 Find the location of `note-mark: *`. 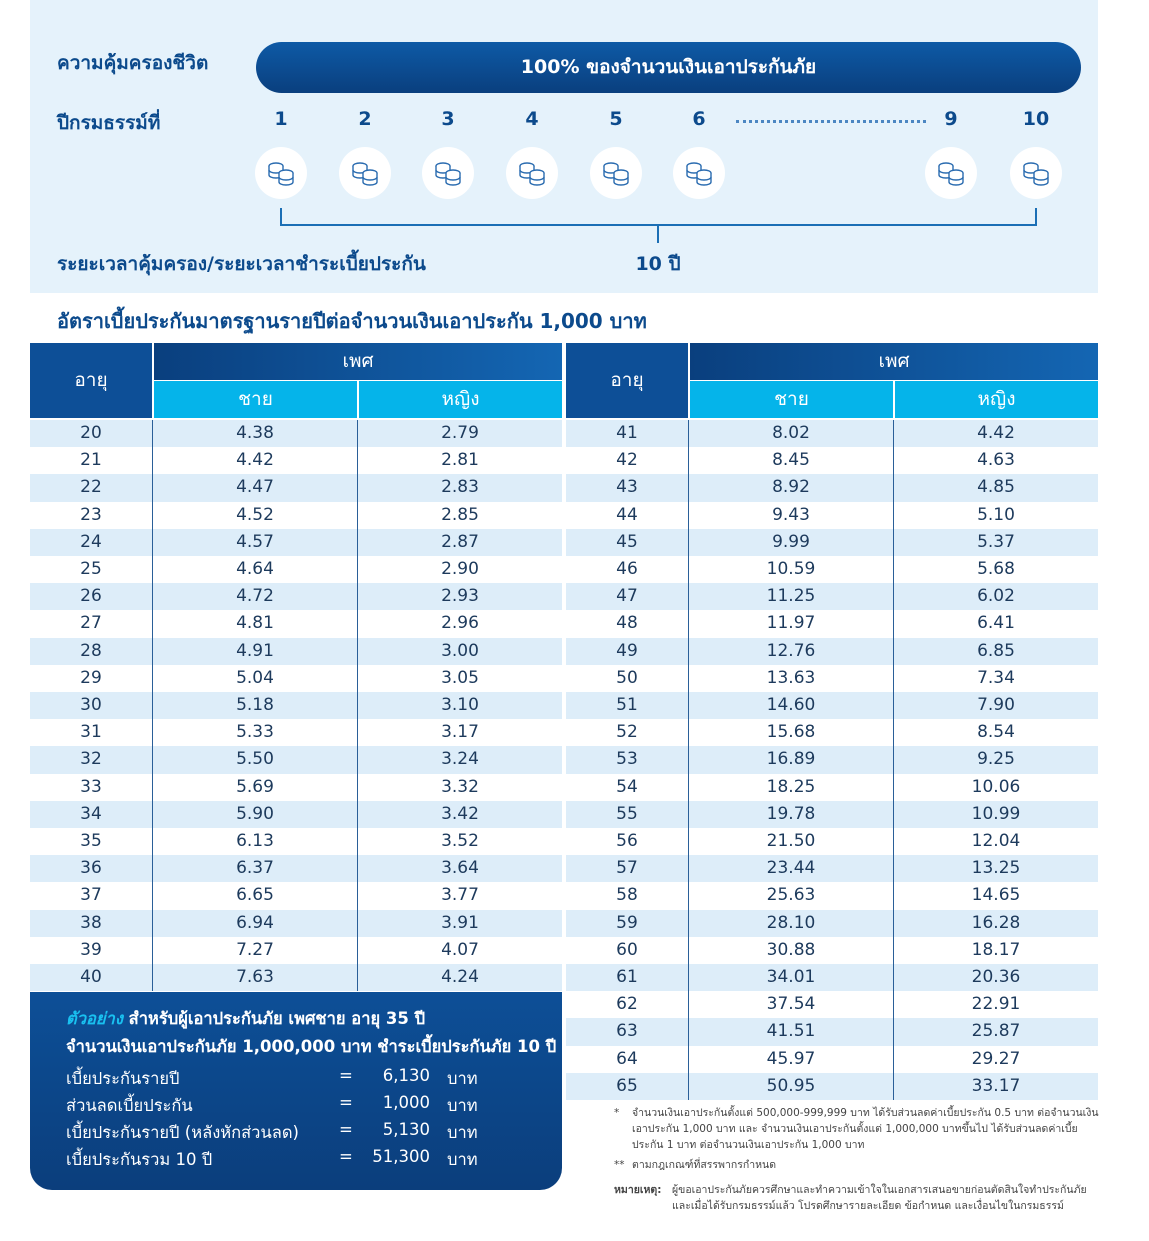

note-mark: * is located at coordinates (617, 1113).